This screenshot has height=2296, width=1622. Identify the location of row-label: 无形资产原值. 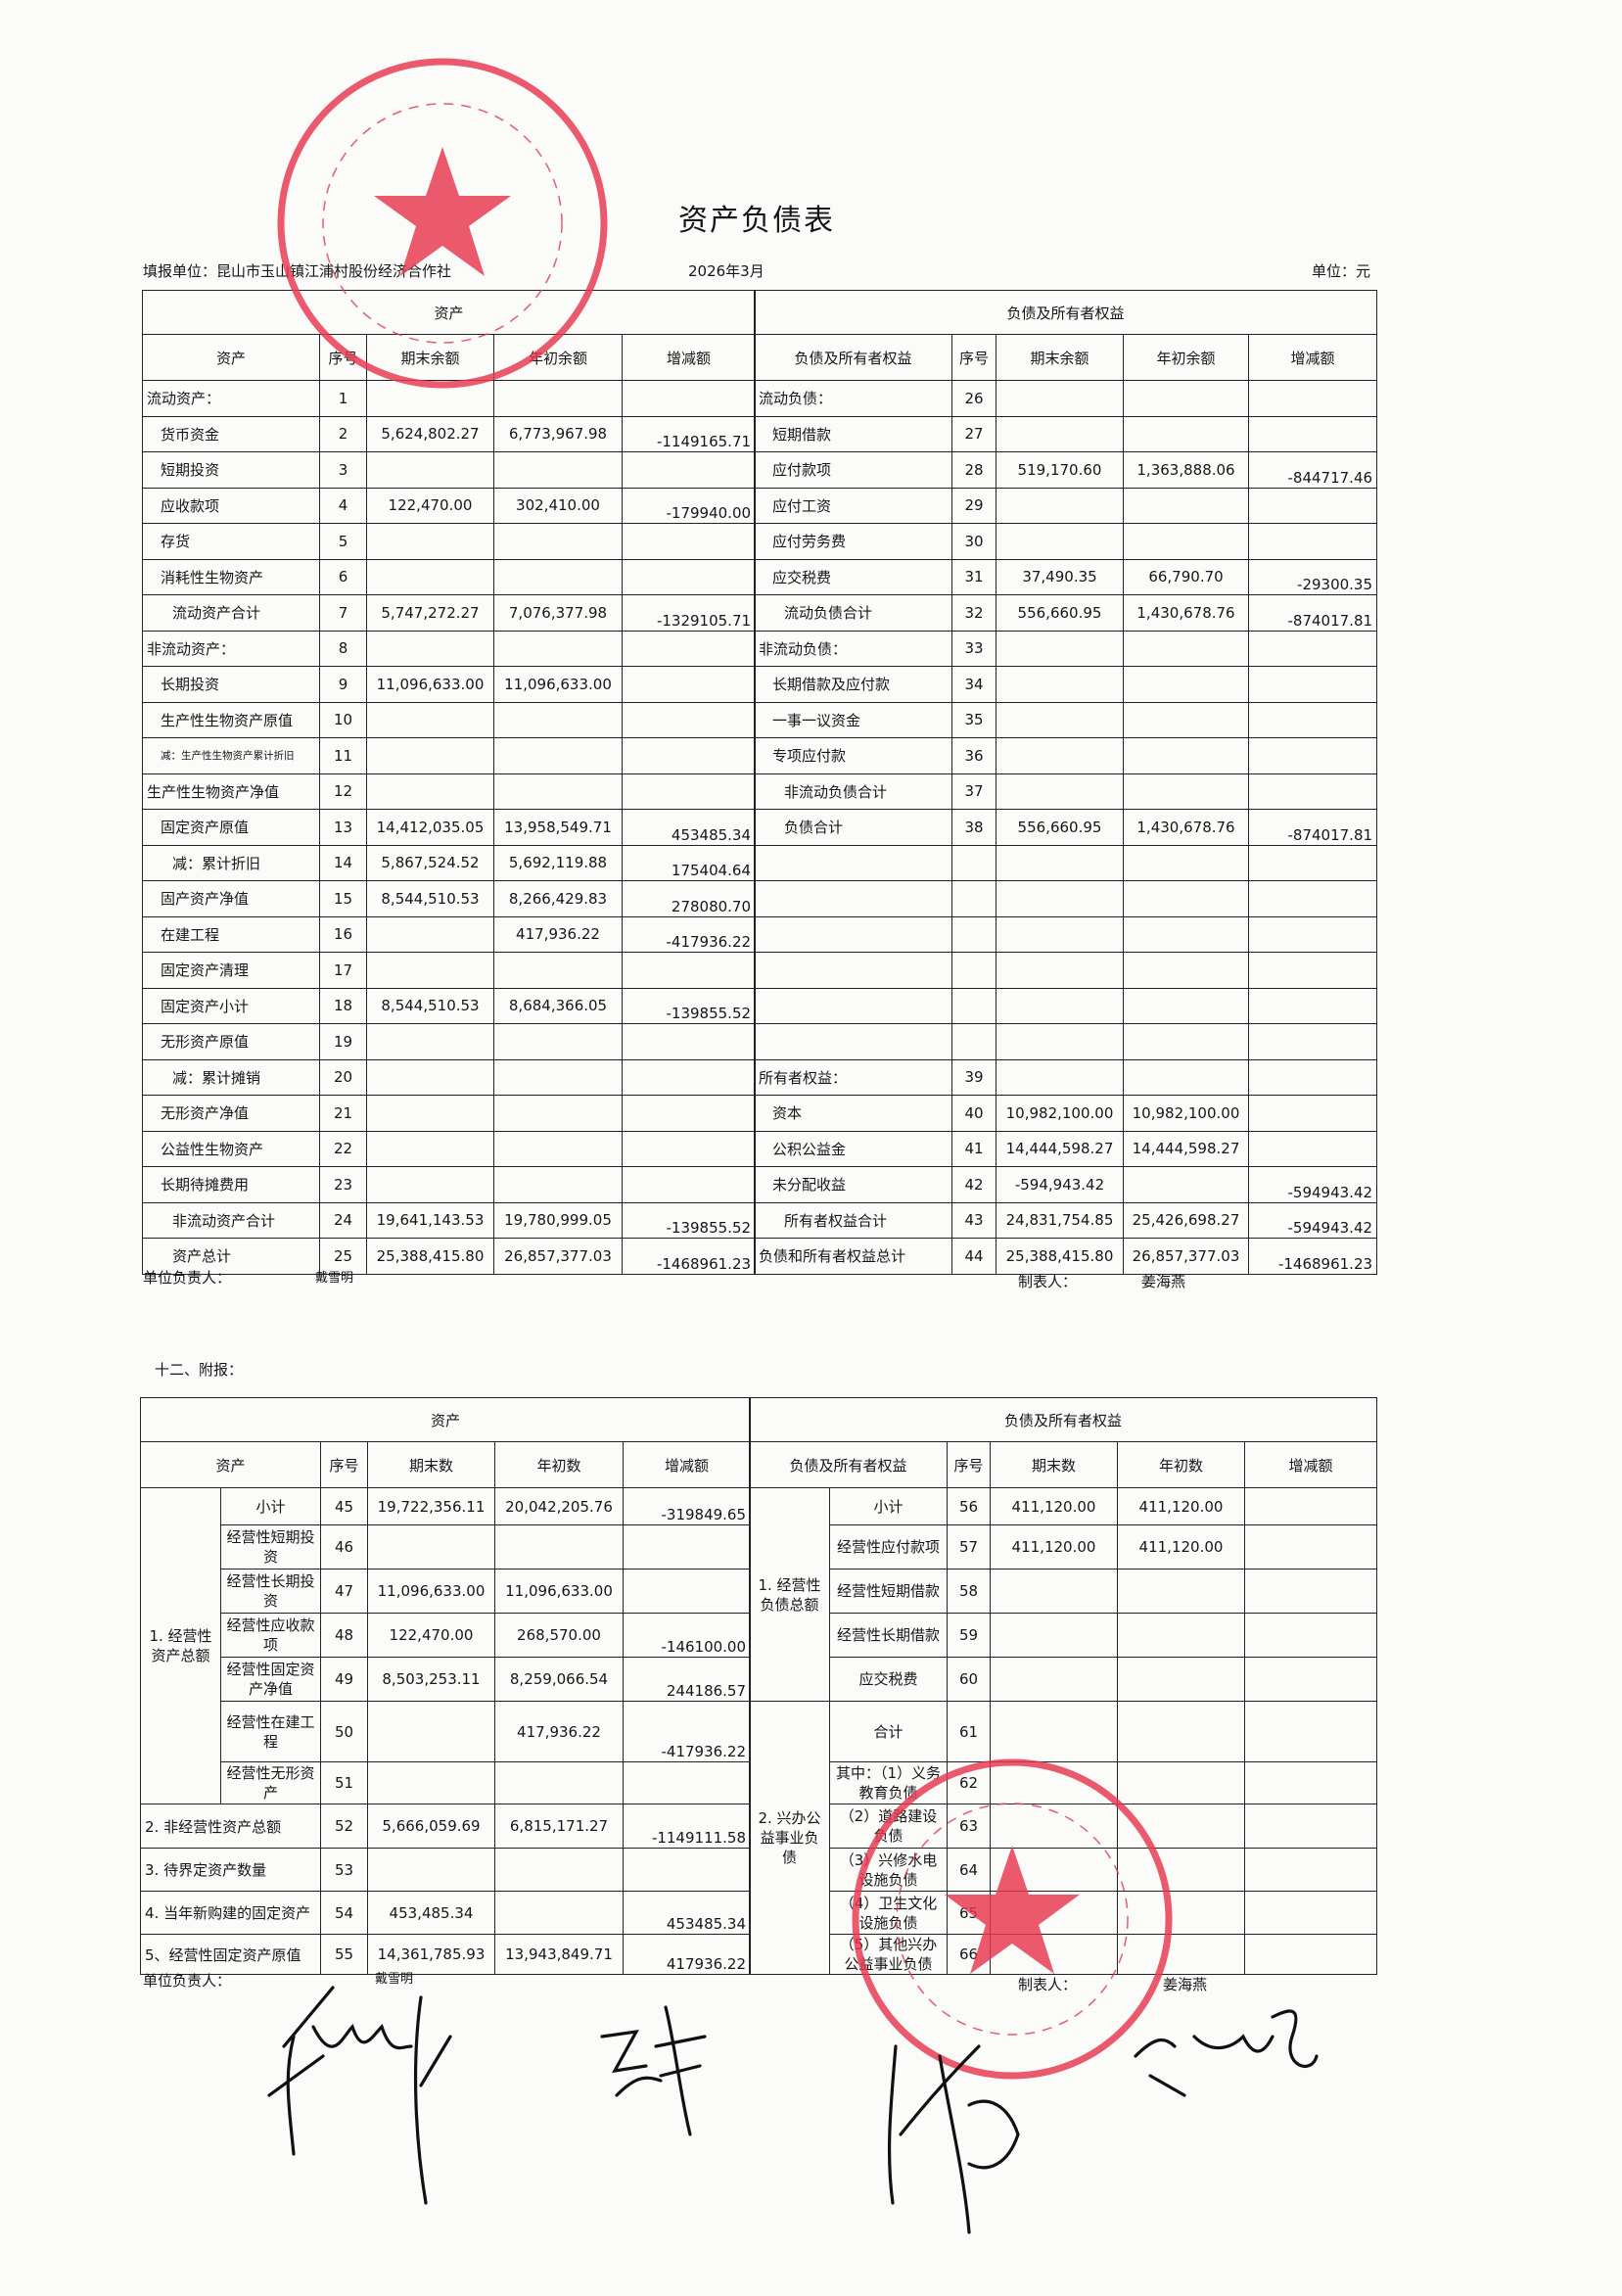
(231, 1041).